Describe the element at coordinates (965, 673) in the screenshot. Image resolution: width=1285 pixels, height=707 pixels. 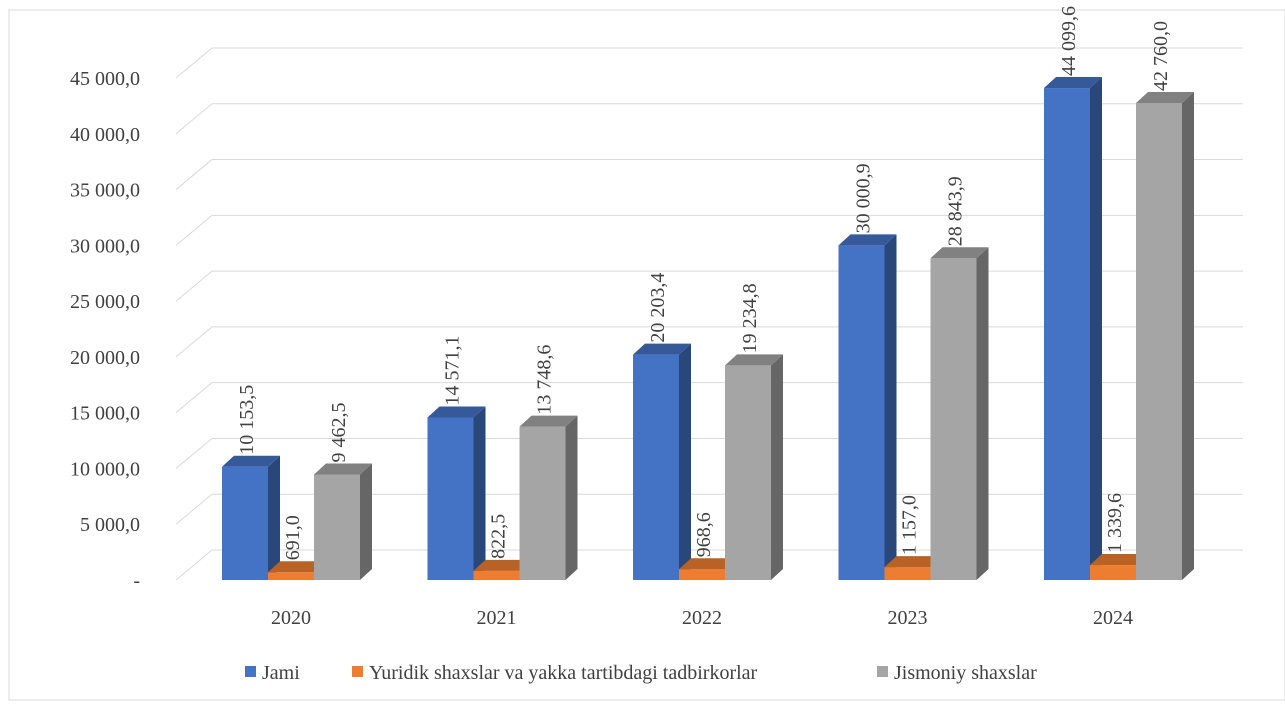
I see `legend-label: Jismoniy shaxslar` at that location.